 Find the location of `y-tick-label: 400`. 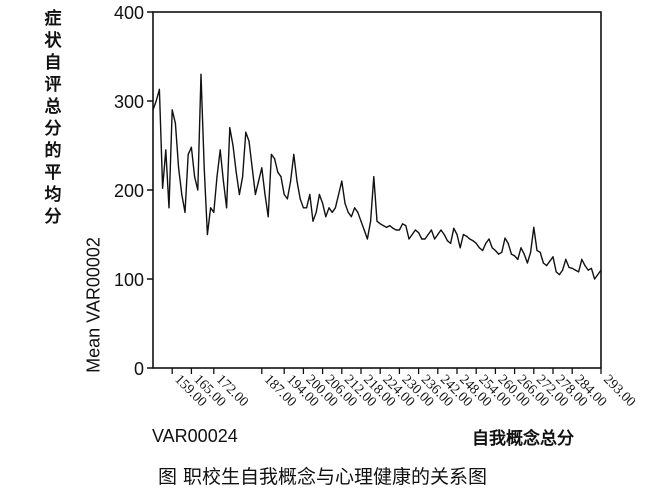

y-tick-label: 400 is located at coordinates (129, 13).